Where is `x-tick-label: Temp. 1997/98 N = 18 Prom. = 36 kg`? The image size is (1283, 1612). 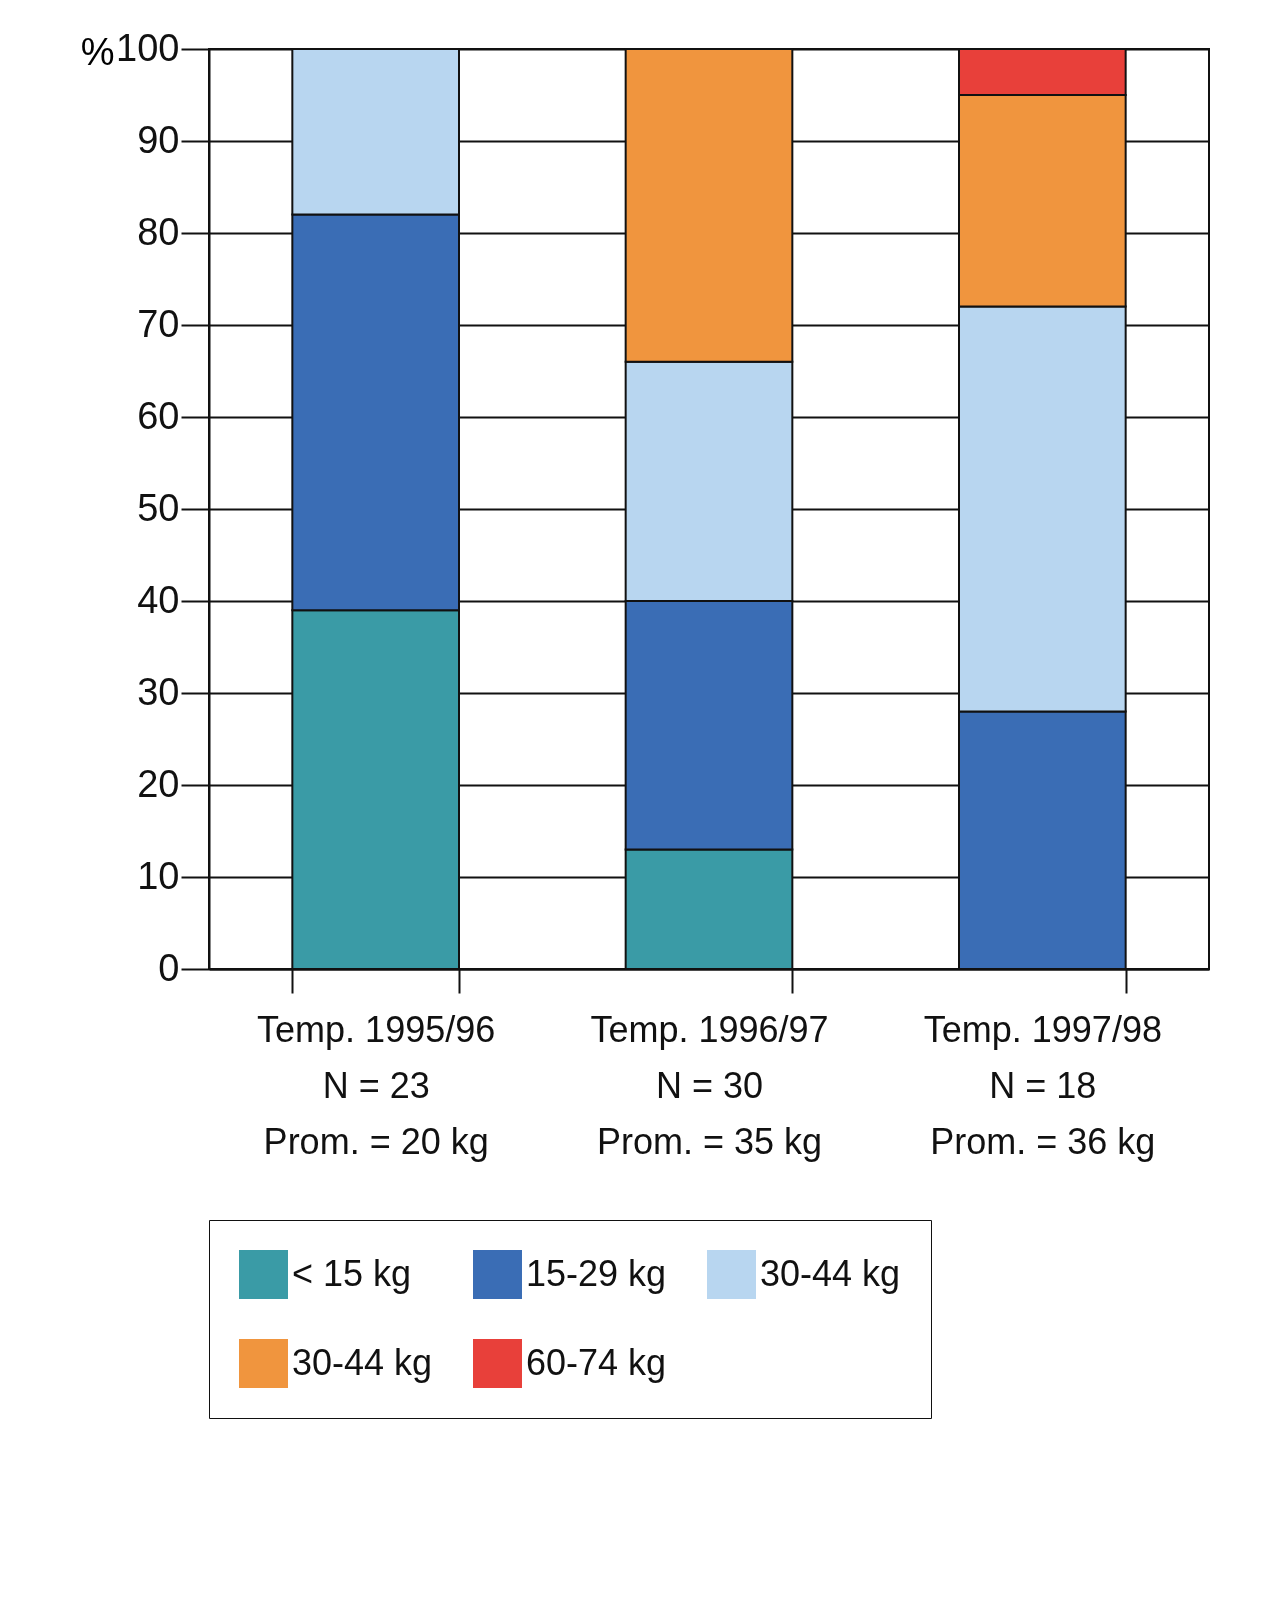 x-tick-label: Temp. 1997/98 N = 18 Prom. = 36 kg is located at coordinates (1042, 1085).